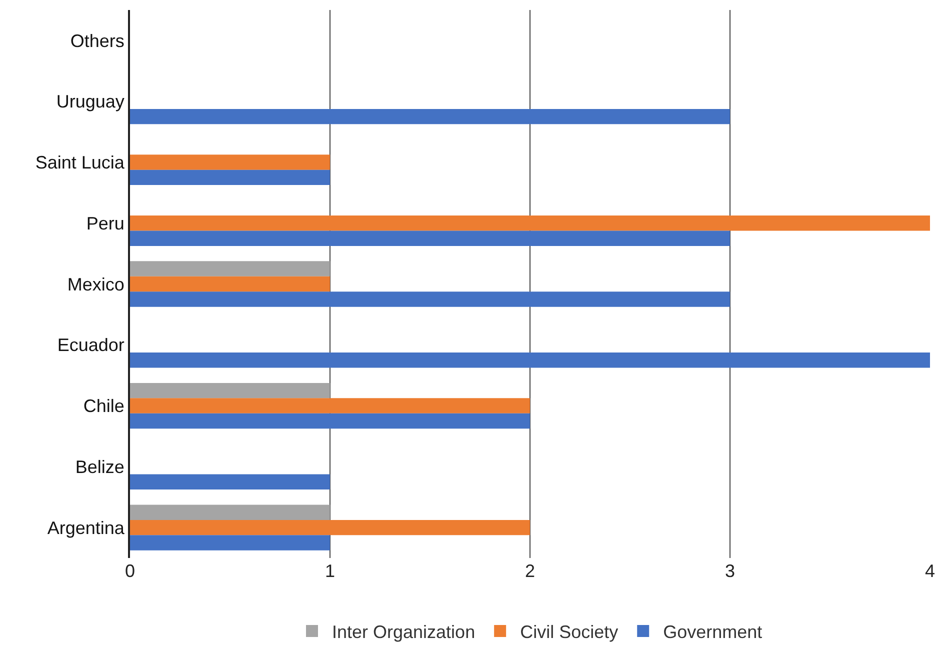 The width and height of the screenshot is (945, 660). Describe the element at coordinates (99, 466) in the screenshot. I see `y-tick-label: Belize` at that location.